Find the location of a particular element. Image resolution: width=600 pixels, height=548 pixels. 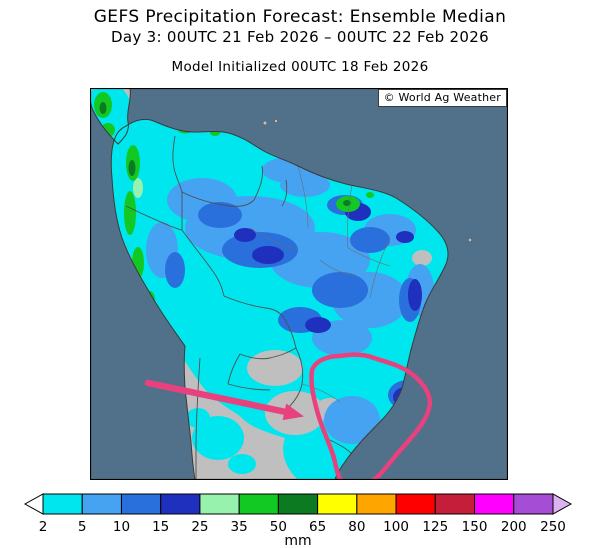

colorbar-tick-label: 200 is located at coordinates (514, 527).